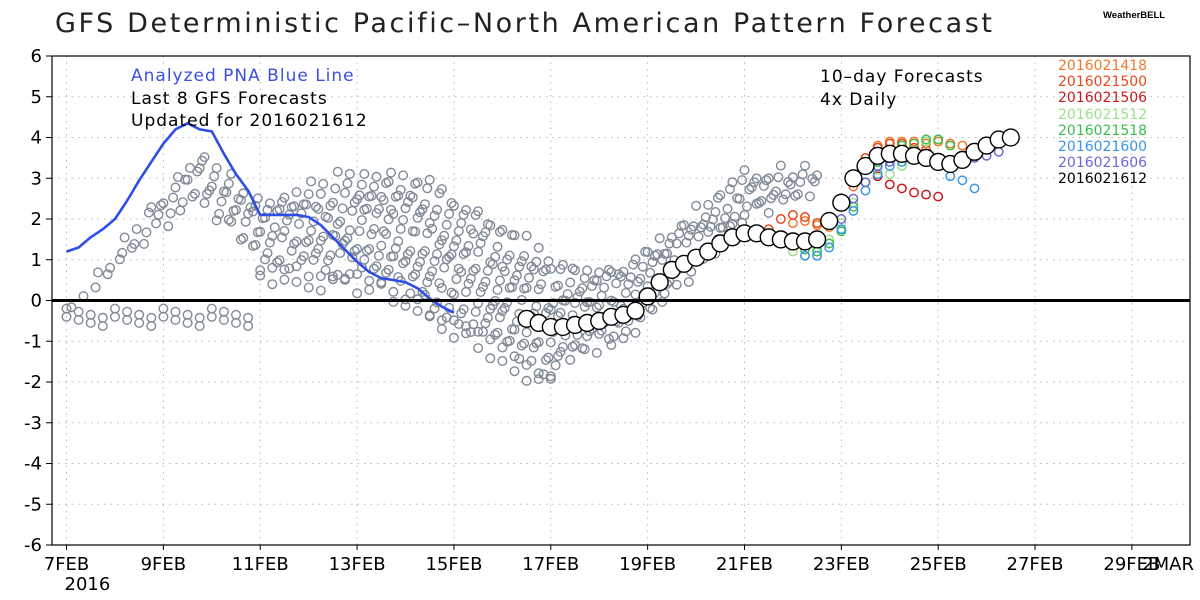 The image size is (1200, 600). I want to click on y-tick-label: -2, so click(33, 382).